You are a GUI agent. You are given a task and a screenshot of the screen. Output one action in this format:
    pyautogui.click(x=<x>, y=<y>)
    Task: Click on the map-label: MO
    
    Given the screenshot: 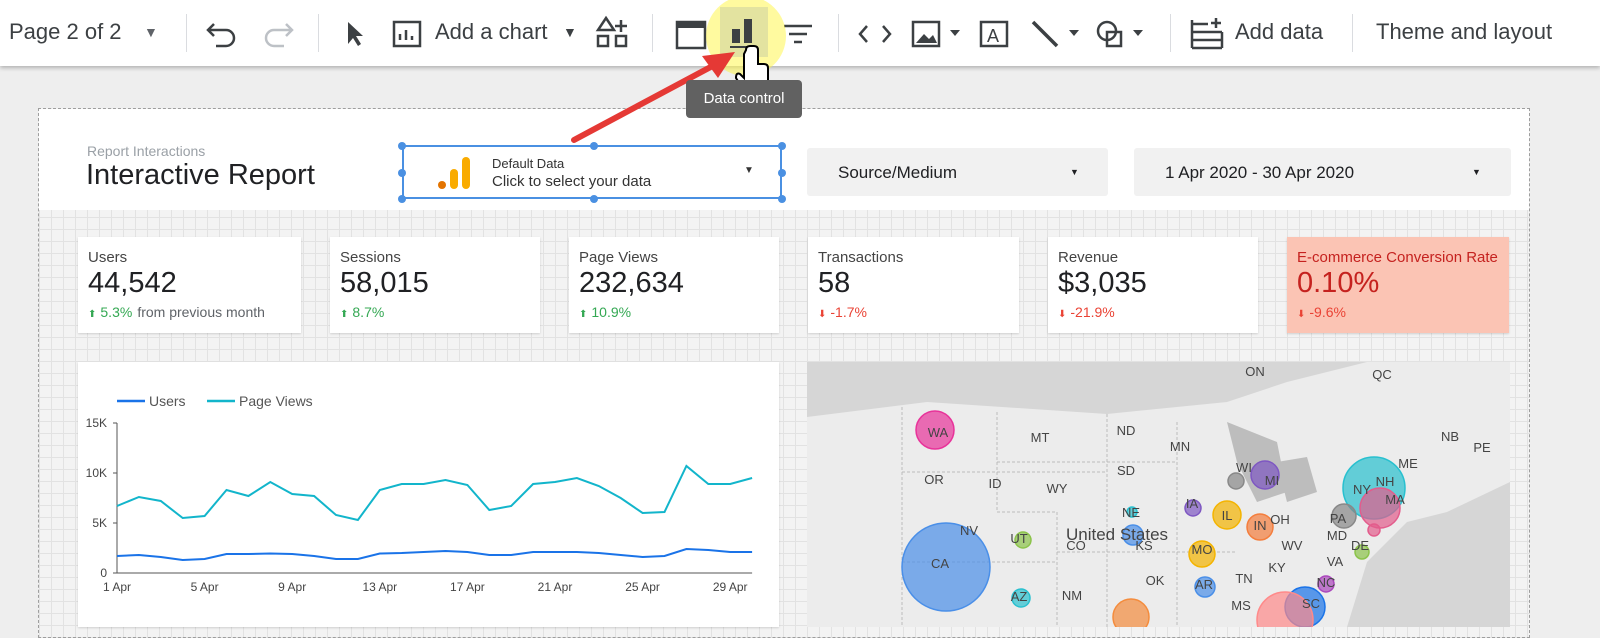 What is the action you would take?
    pyautogui.click(x=1202, y=549)
    